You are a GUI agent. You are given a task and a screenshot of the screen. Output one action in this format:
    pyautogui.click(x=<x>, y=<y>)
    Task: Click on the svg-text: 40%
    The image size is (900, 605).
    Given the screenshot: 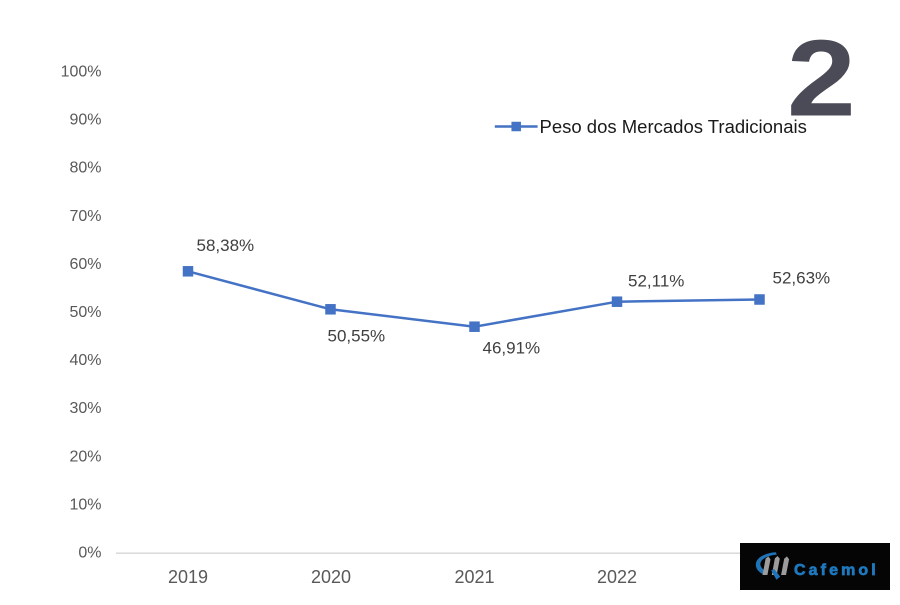 What is the action you would take?
    pyautogui.click(x=85, y=360)
    